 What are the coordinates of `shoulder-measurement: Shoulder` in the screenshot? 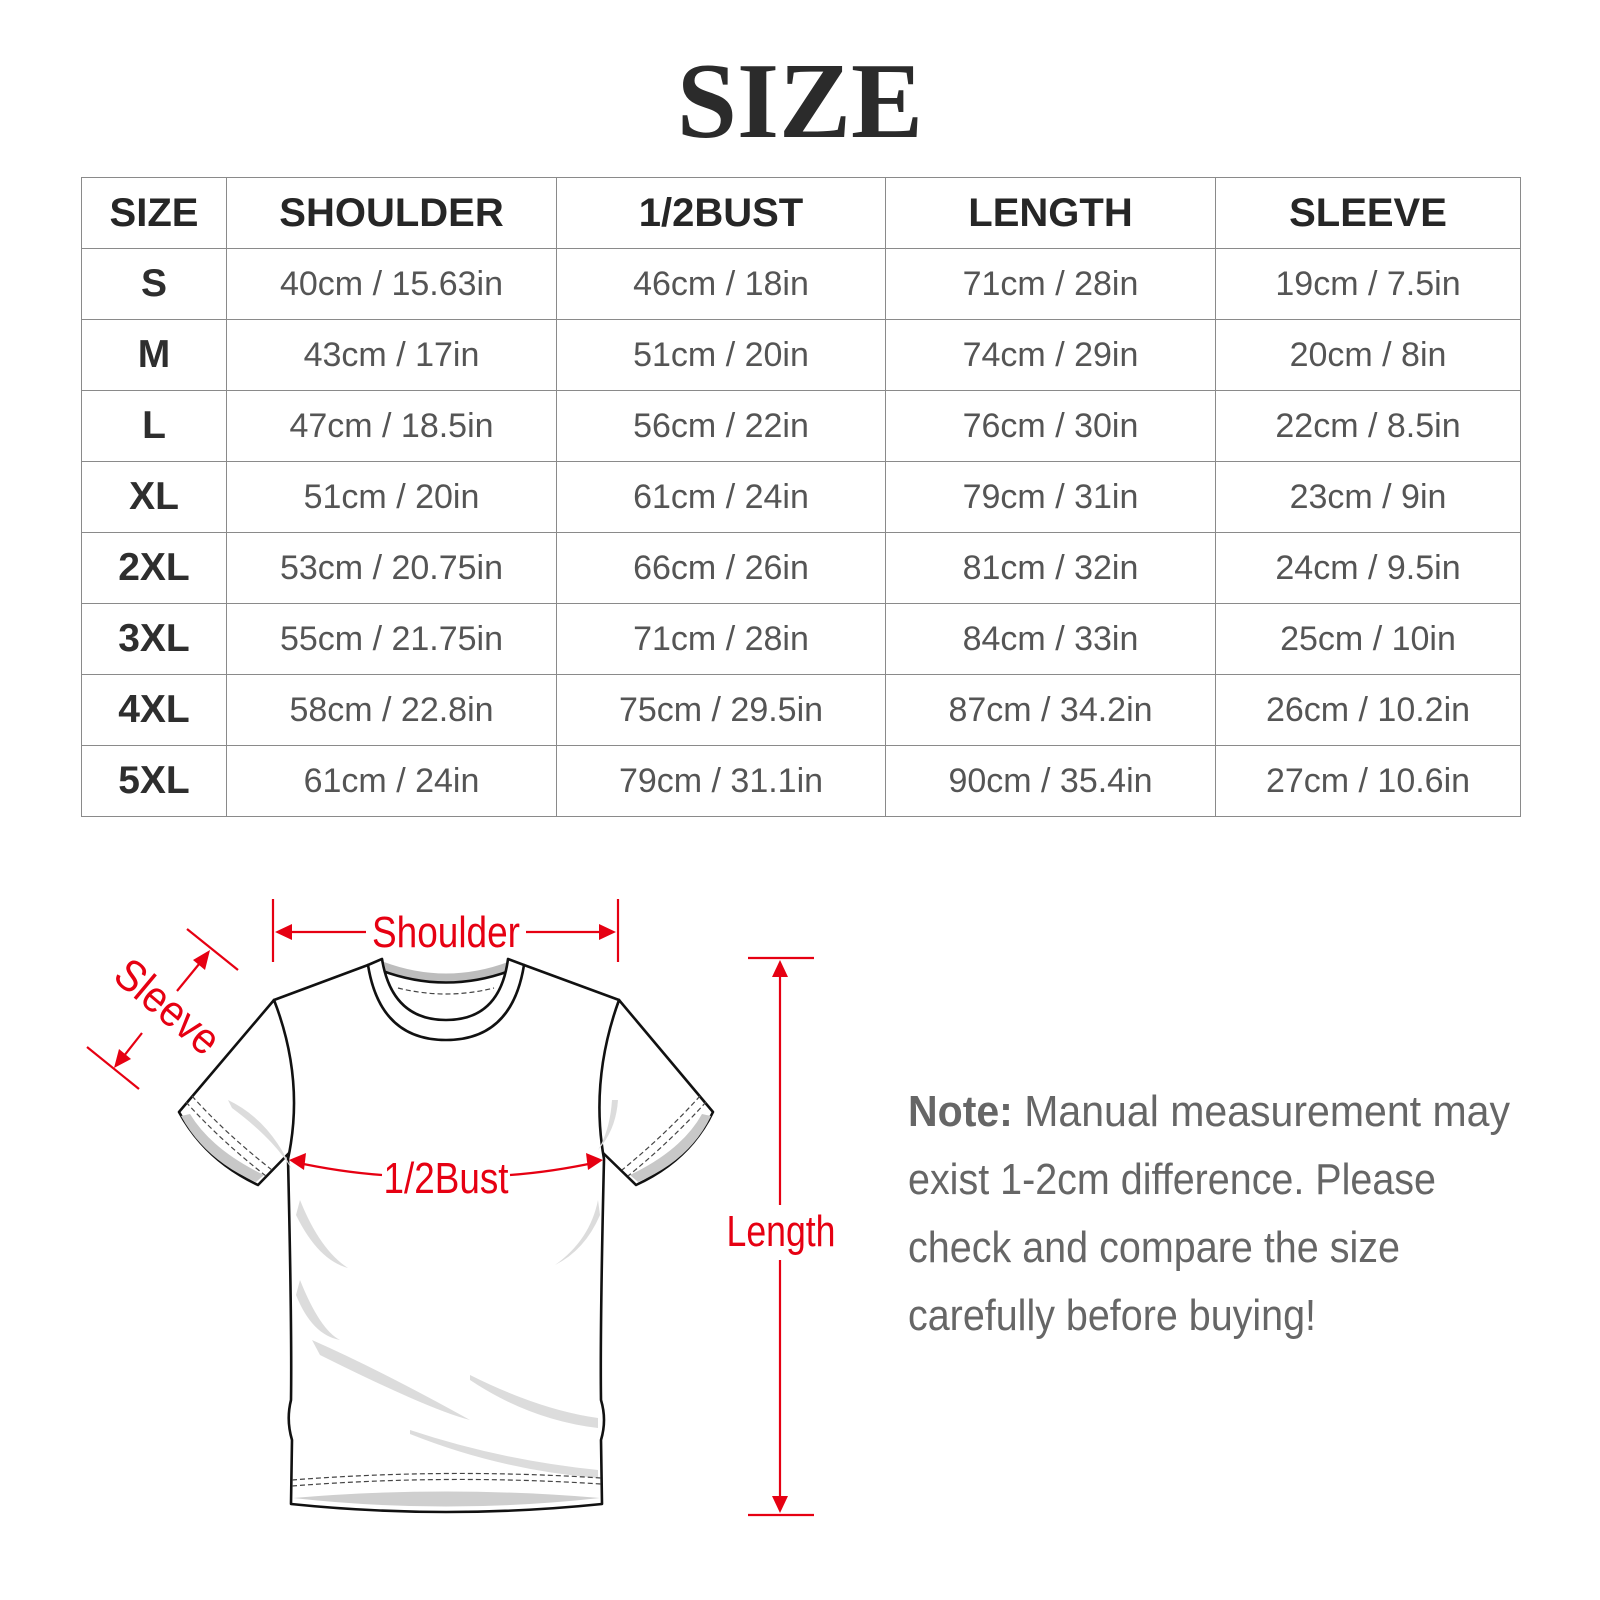 It's located at (445, 930).